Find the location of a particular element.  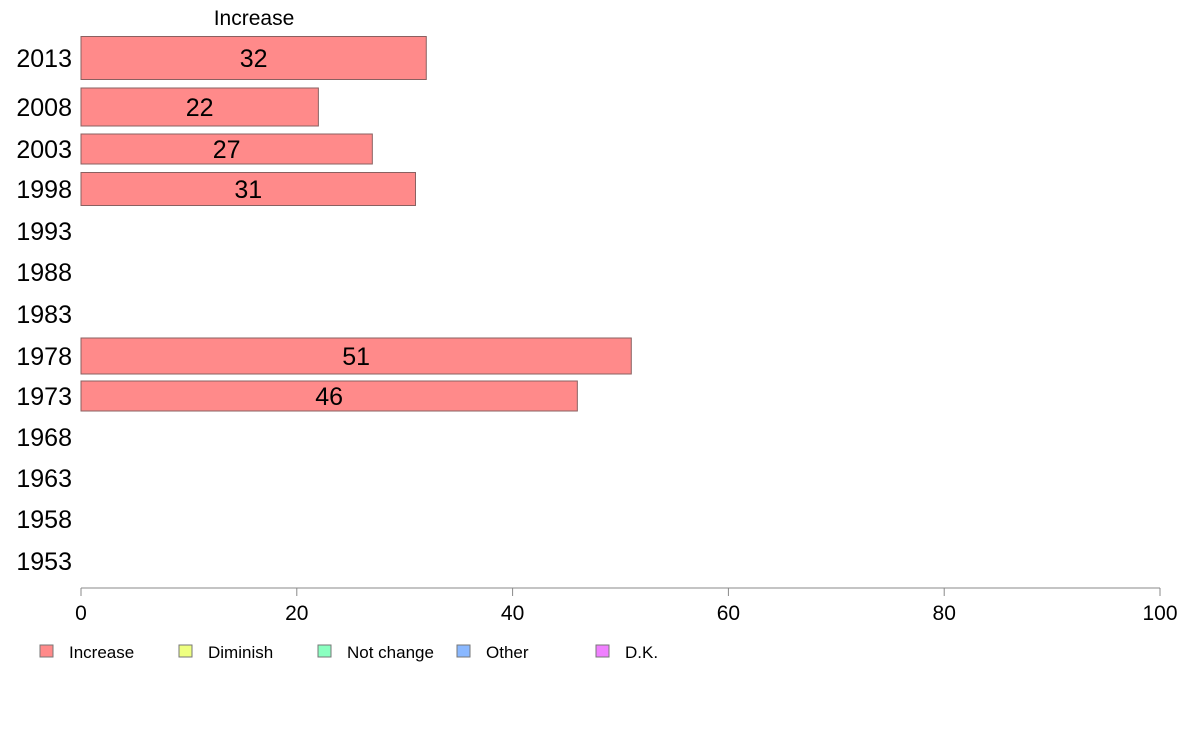

legend-label-1: Diminish is located at coordinates (240, 652).